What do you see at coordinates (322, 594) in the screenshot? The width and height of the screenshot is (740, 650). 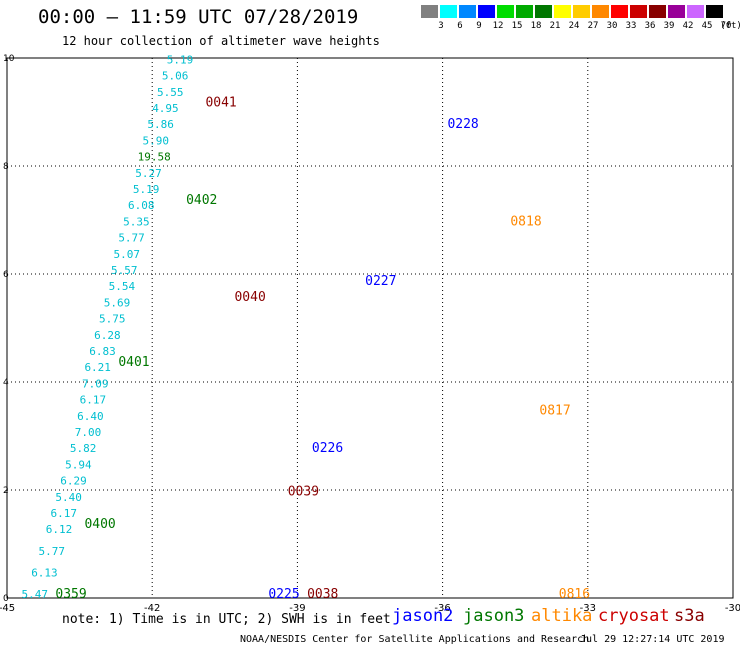 I see `track-label: 0038` at bounding box center [322, 594].